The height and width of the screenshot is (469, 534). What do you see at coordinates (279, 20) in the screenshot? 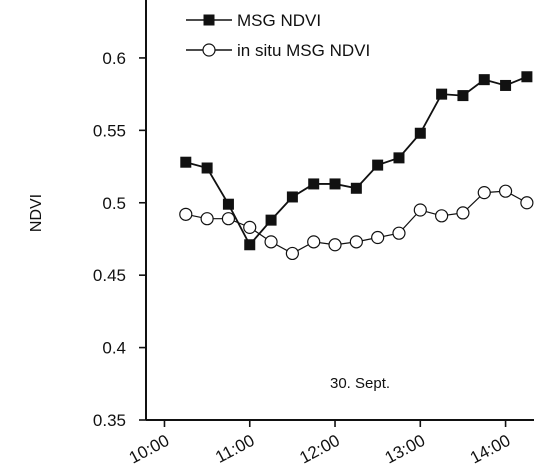
I see `legend-label: MSG NDVI` at bounding box center [279, 20].